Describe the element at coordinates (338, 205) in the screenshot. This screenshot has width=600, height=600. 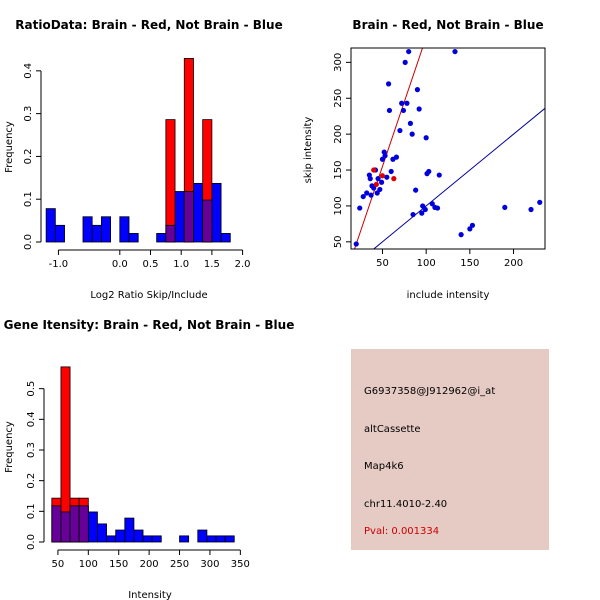
I see `intensity-scatter-y-tick-label-1: 100` at that location.